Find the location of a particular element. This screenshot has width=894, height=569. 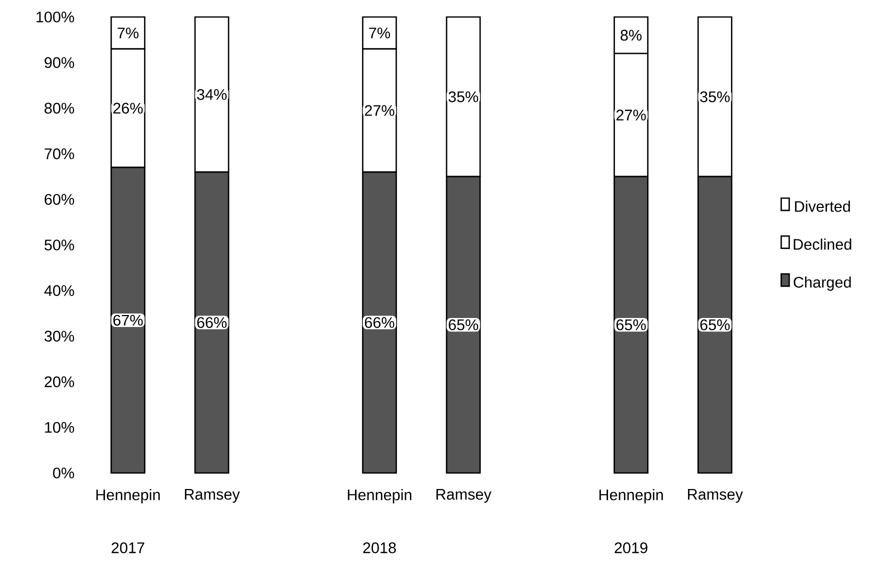

y-tick-label: 0% is located at coordinates (63, 473).